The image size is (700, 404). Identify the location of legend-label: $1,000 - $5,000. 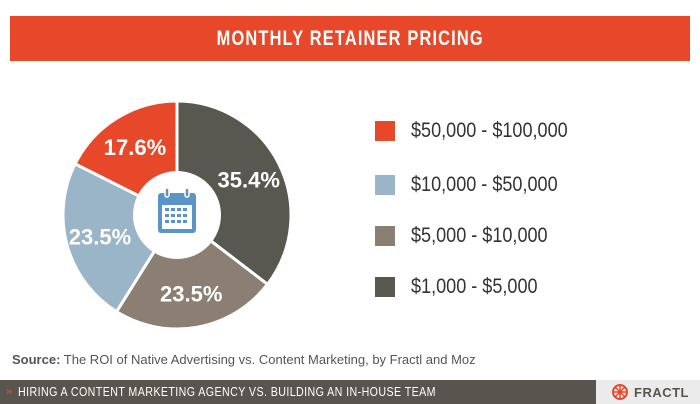
(474, 286).